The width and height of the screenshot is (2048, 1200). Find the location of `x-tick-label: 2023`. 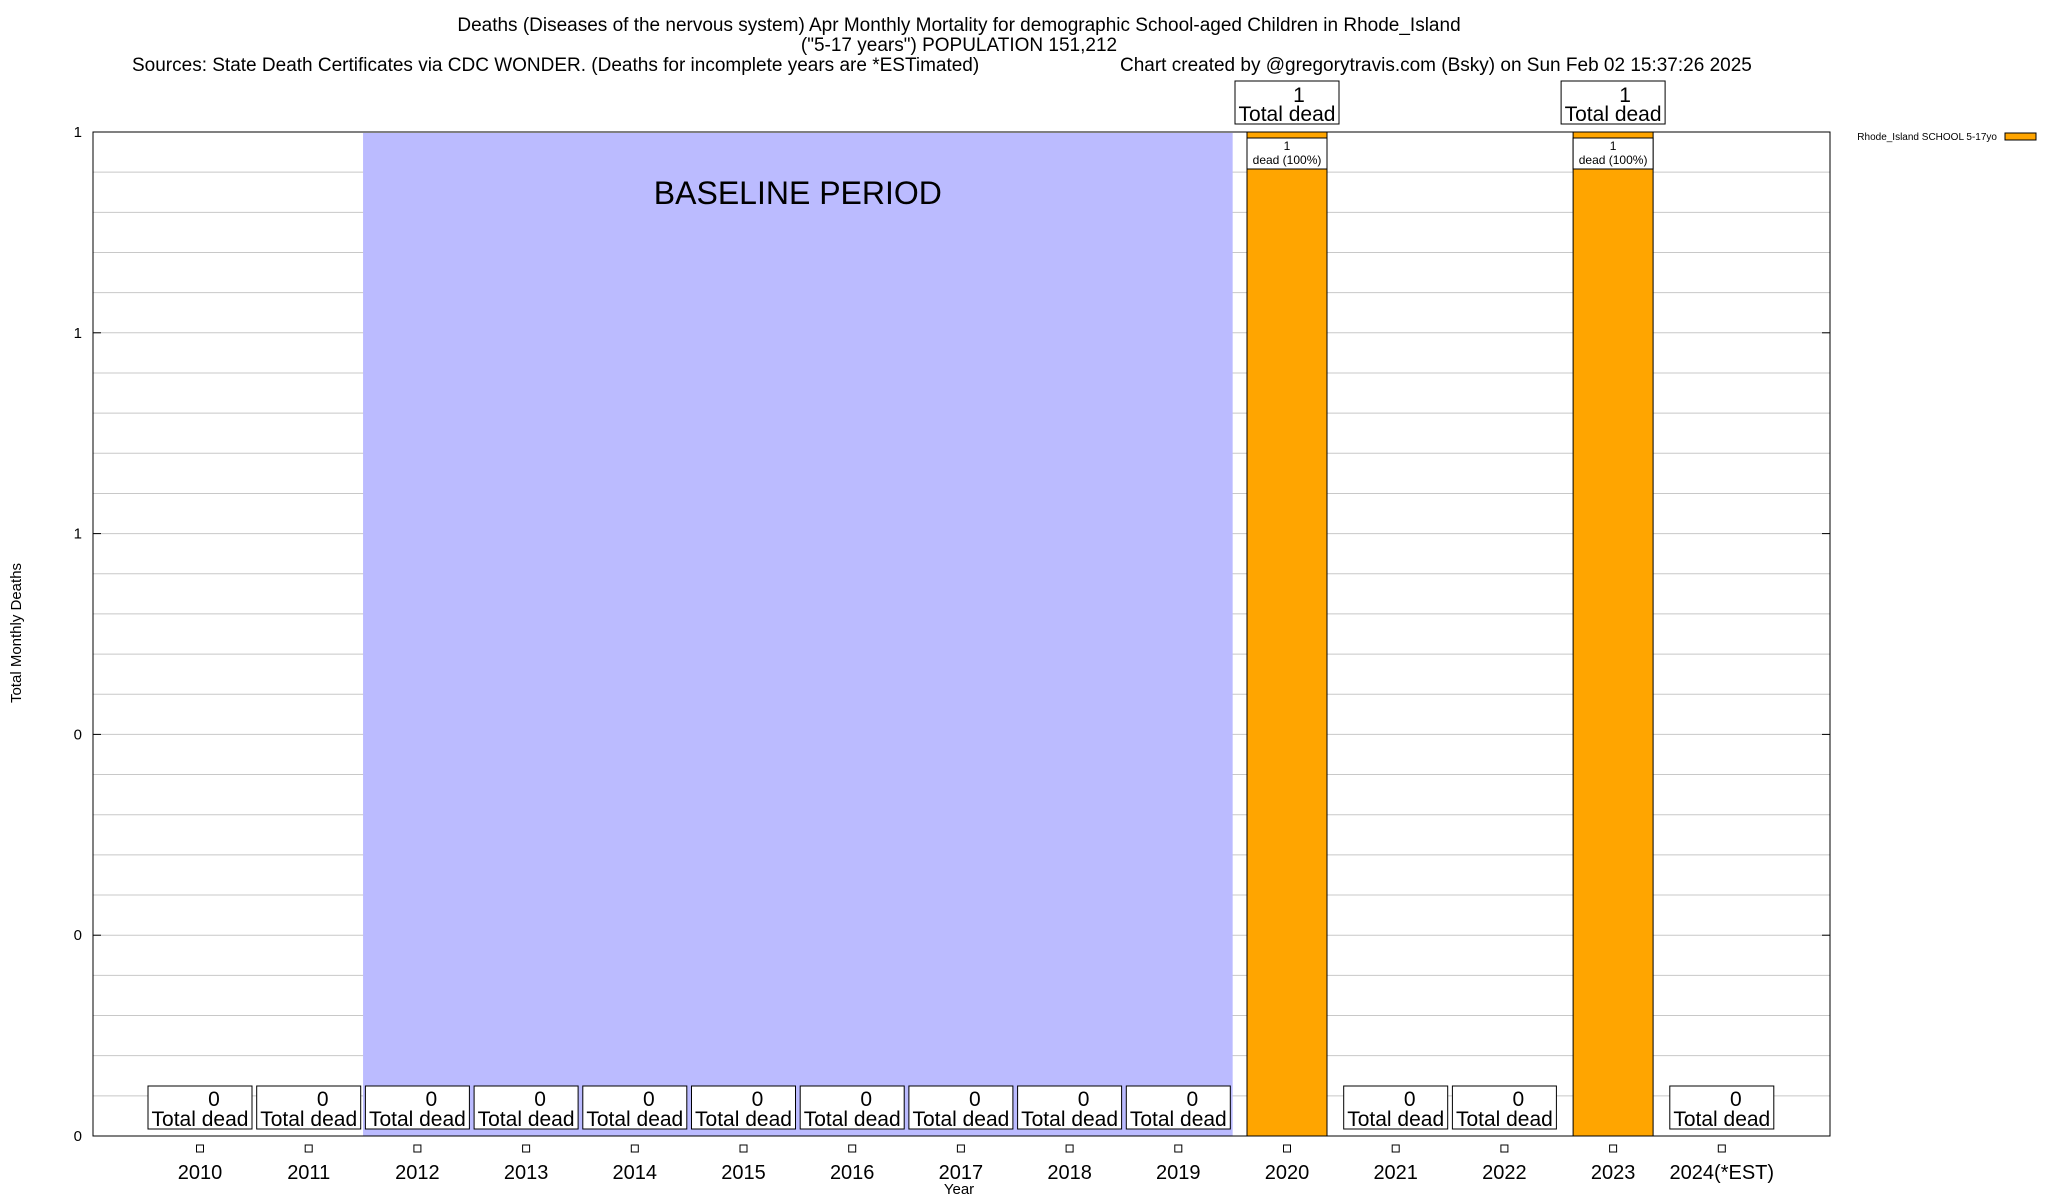

x-tick-label: 2023 is located at coordinates (1613, 1173).